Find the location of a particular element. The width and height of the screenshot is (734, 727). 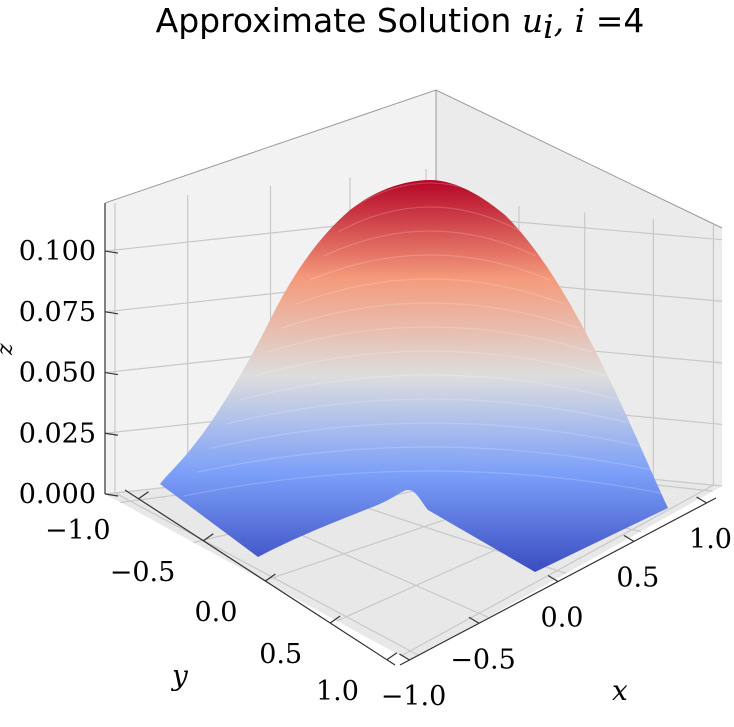

x-axis-ticks: −1.0−0.5 0.0 0.5 1.0 is located at coordinates (556, 604).